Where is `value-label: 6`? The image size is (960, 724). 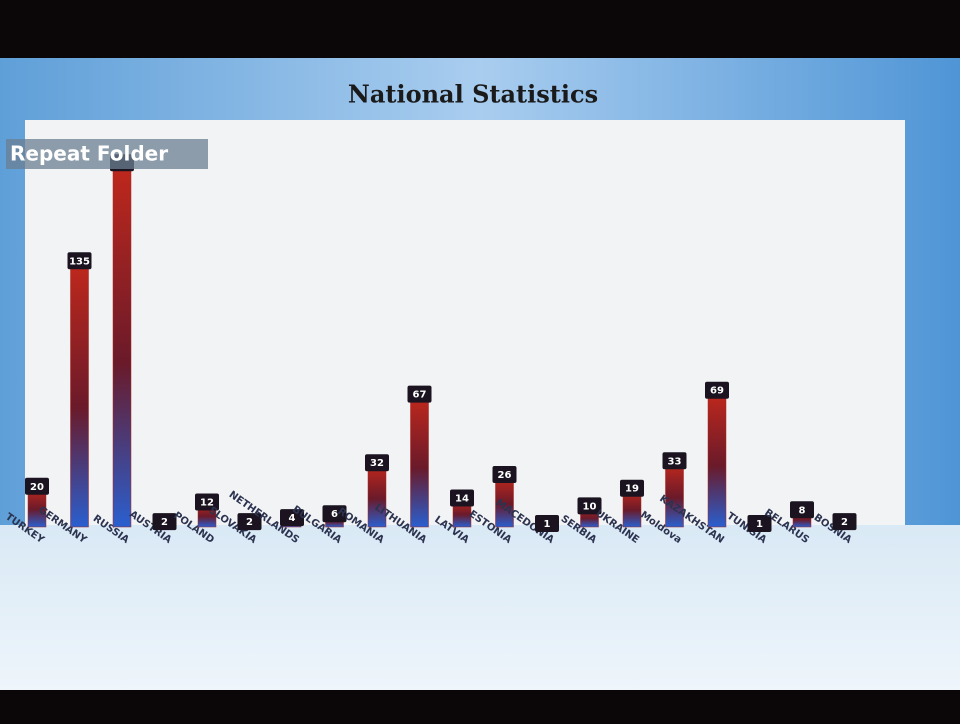 value-label: 6 is located at coordinates (334, 514).